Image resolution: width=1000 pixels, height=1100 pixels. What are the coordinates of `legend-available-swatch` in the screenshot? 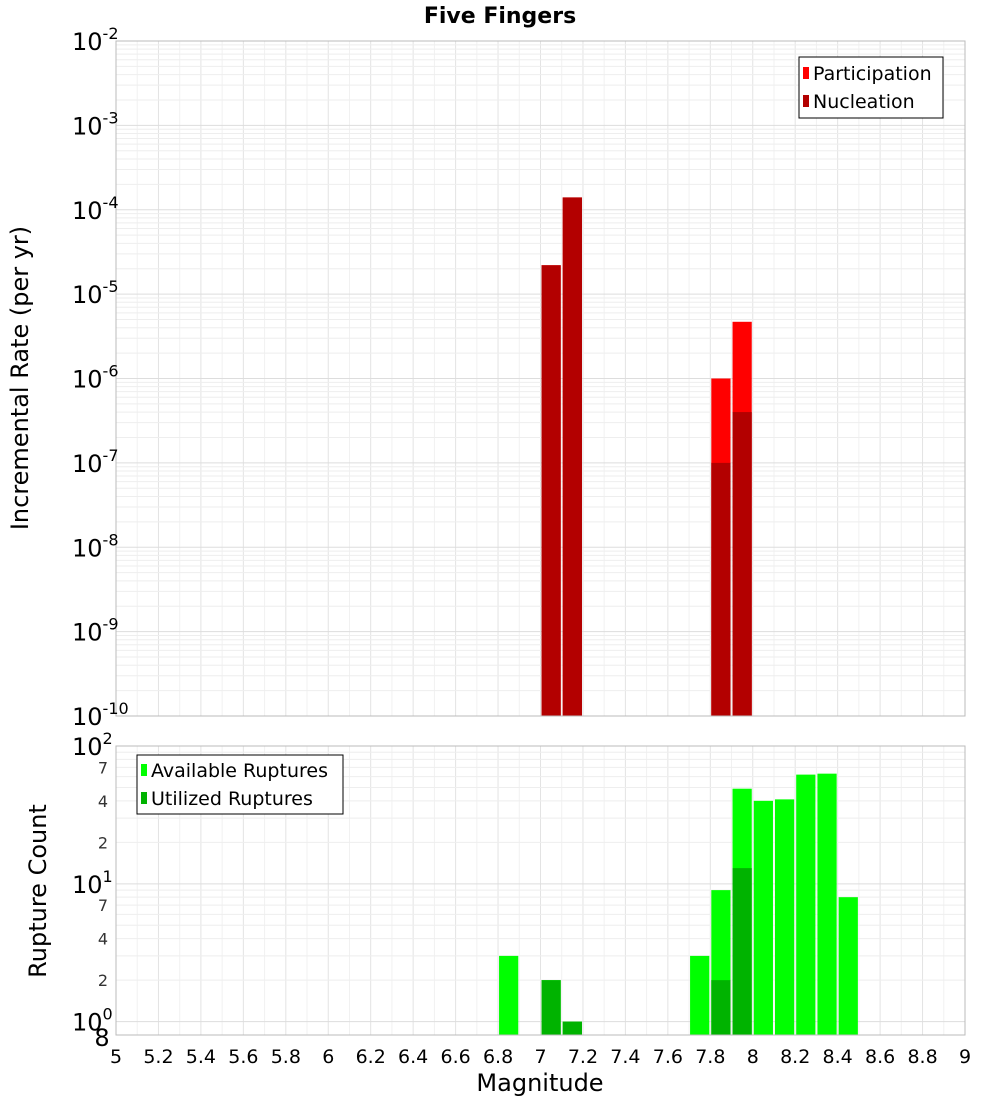 It's located at (144, 770).